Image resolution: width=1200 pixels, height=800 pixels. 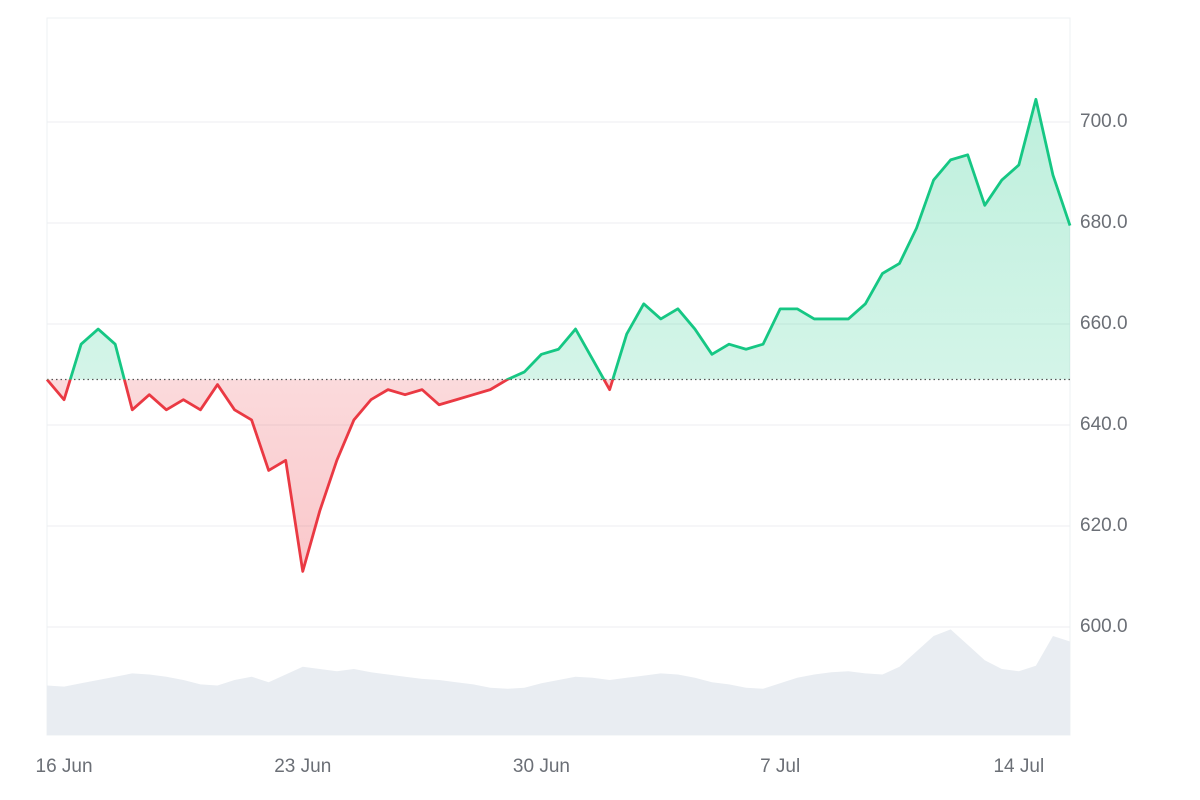 What do you see at coordinates (330, 476) in the screenshot?
I see `price-line-down` at bounding box center [330, 476].